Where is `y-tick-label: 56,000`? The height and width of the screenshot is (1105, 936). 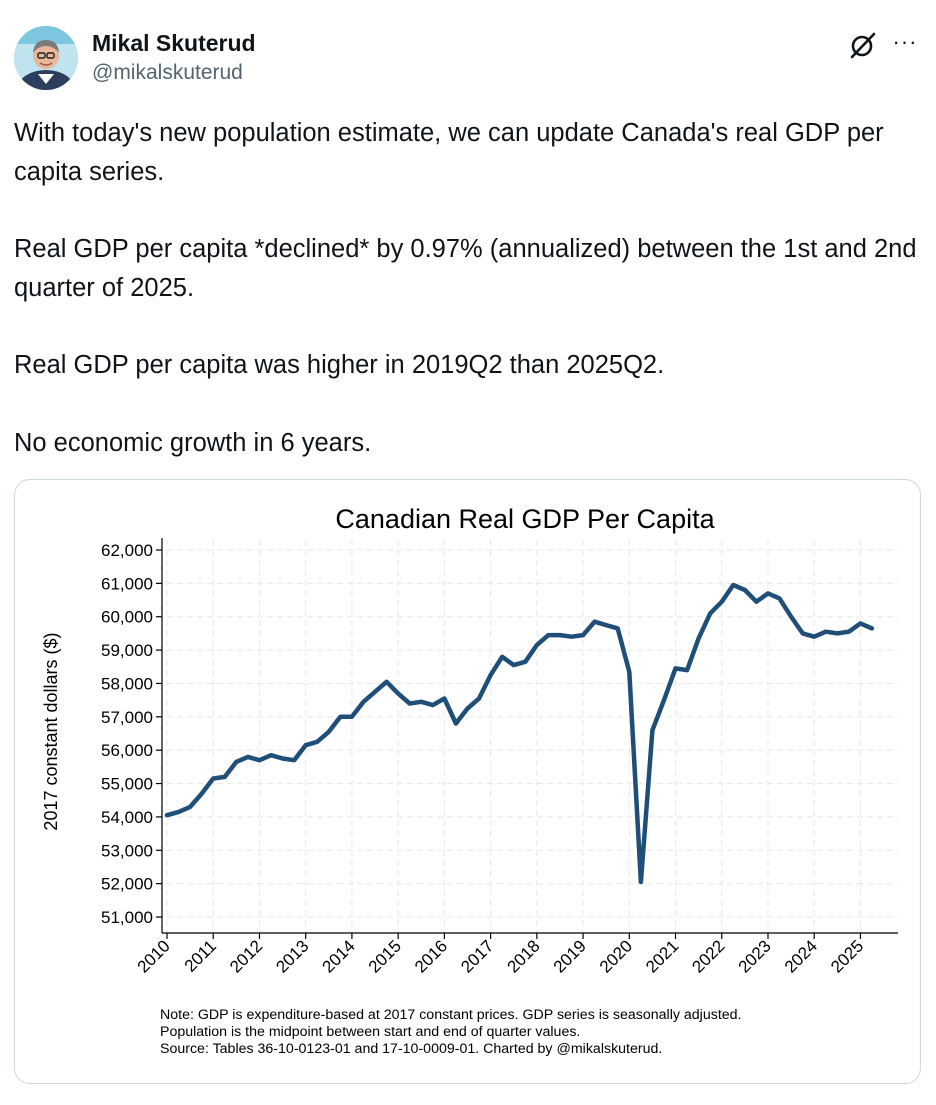 y-tick-label: 56,000 is located at coordinates (127, 750).